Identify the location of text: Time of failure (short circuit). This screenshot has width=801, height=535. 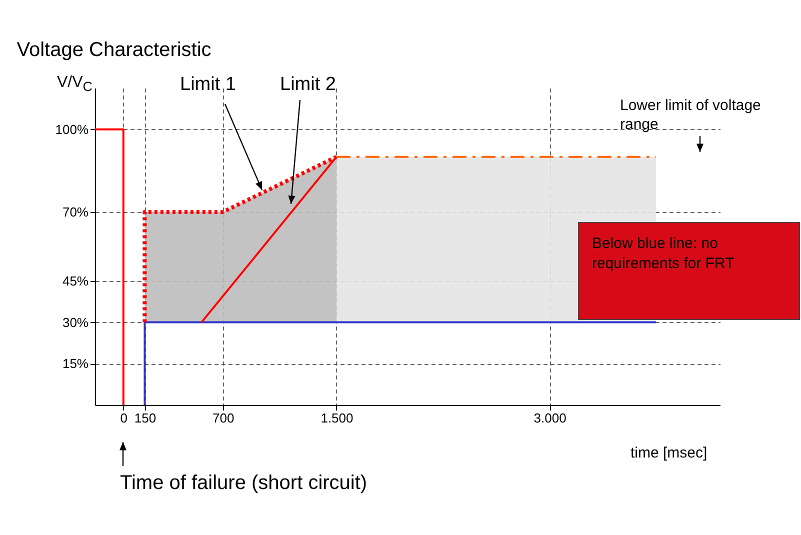
(244, 483).